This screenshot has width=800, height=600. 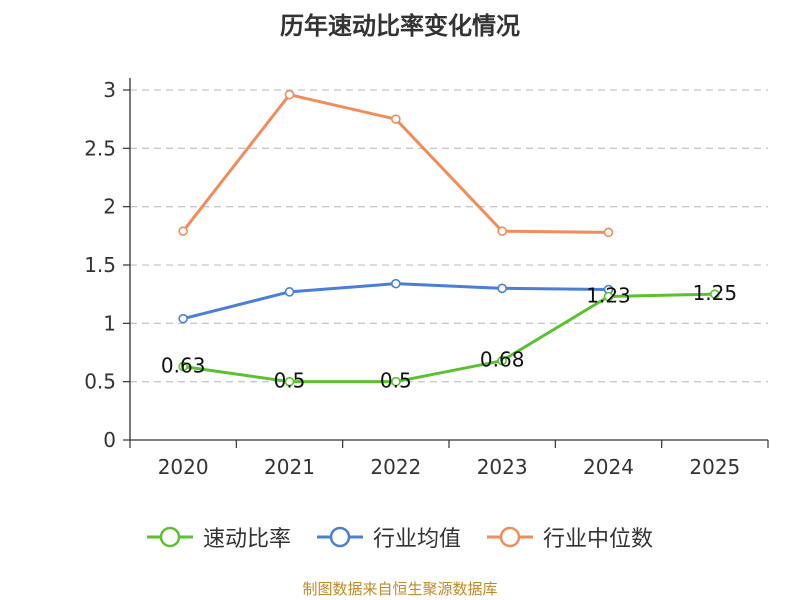 I want to click on data-label: 0.63, so click(x=183, y=366).